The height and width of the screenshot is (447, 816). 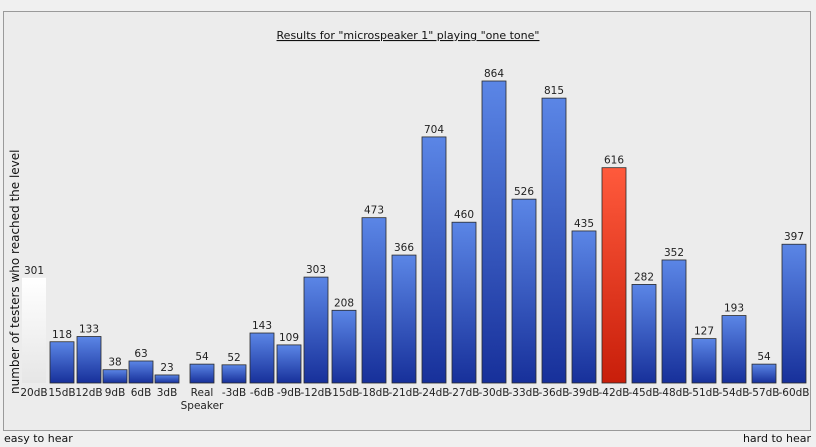 What do you see at coordinates (233, 358) in the screenshot?
I see `value-label-8: 52` at bounding box center [233, 358].